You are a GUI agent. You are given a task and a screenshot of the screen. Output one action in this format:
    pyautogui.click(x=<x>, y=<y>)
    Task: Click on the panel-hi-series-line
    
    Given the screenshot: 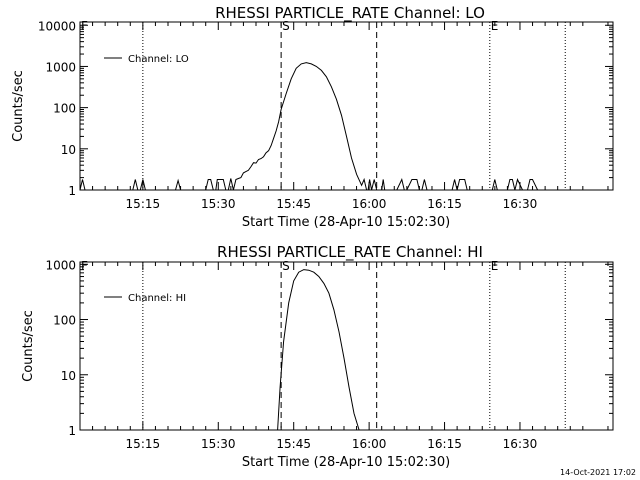 What is the action you would take?
    pyautogui.click(x=318, y=350)
    